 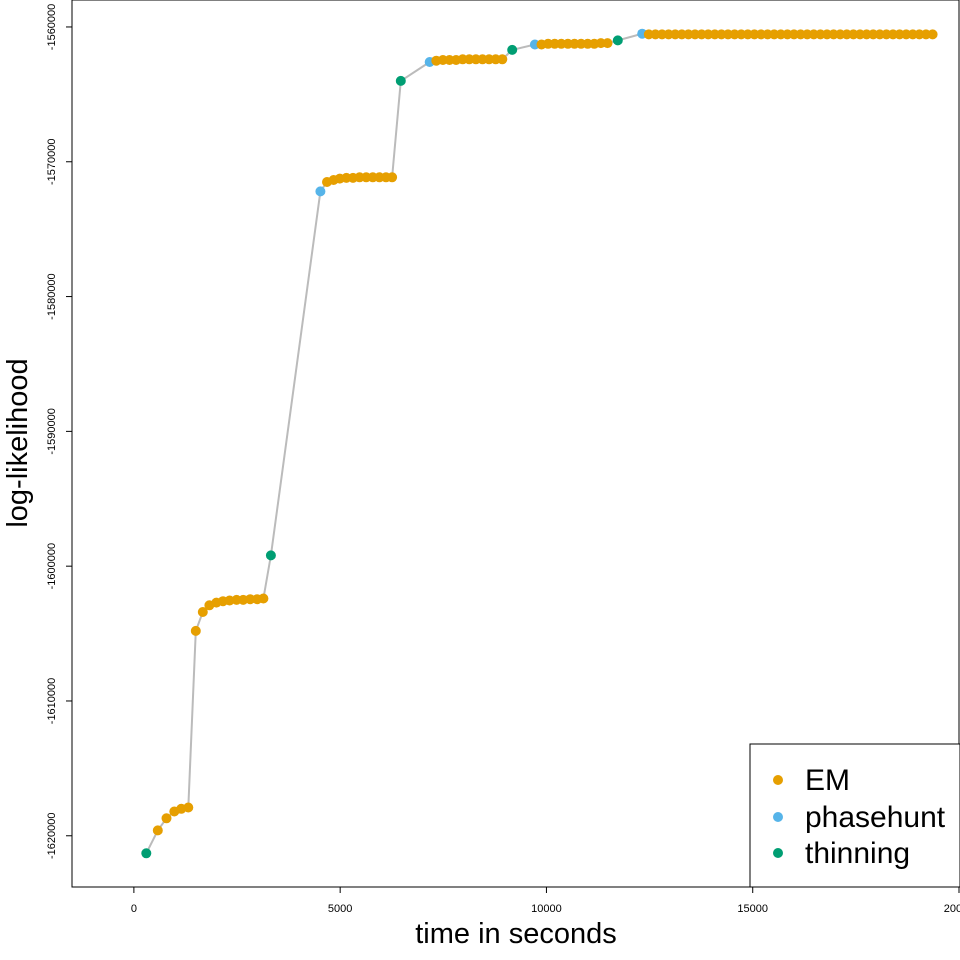 I want to click on x-tick-label: 20000, so click(x=952, y=909).